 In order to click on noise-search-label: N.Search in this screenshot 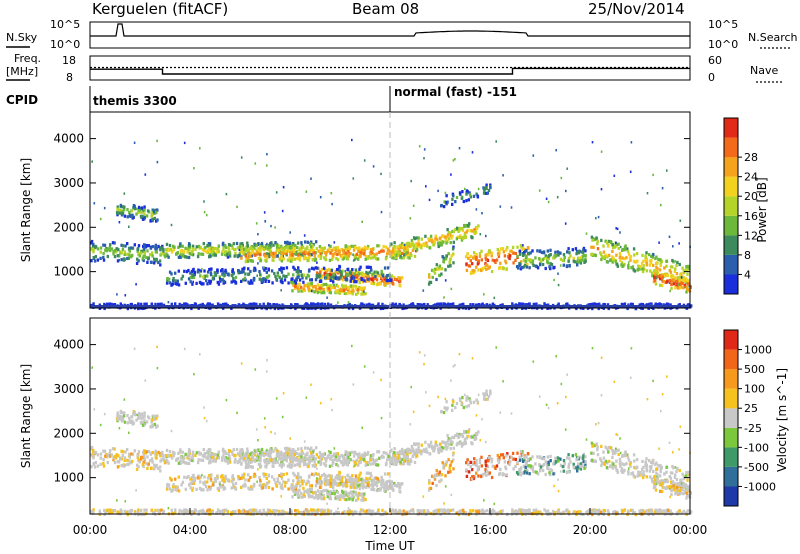, I will do `click(773, 37)`.